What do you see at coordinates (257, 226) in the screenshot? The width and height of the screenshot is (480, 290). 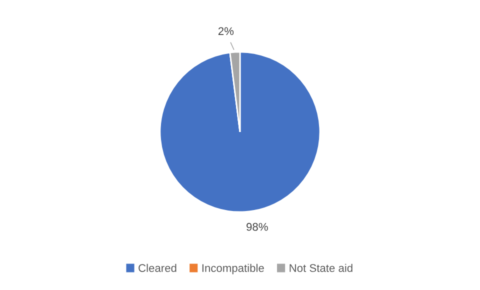 I see `data-label: 98%` at bounding box center [257, 226].